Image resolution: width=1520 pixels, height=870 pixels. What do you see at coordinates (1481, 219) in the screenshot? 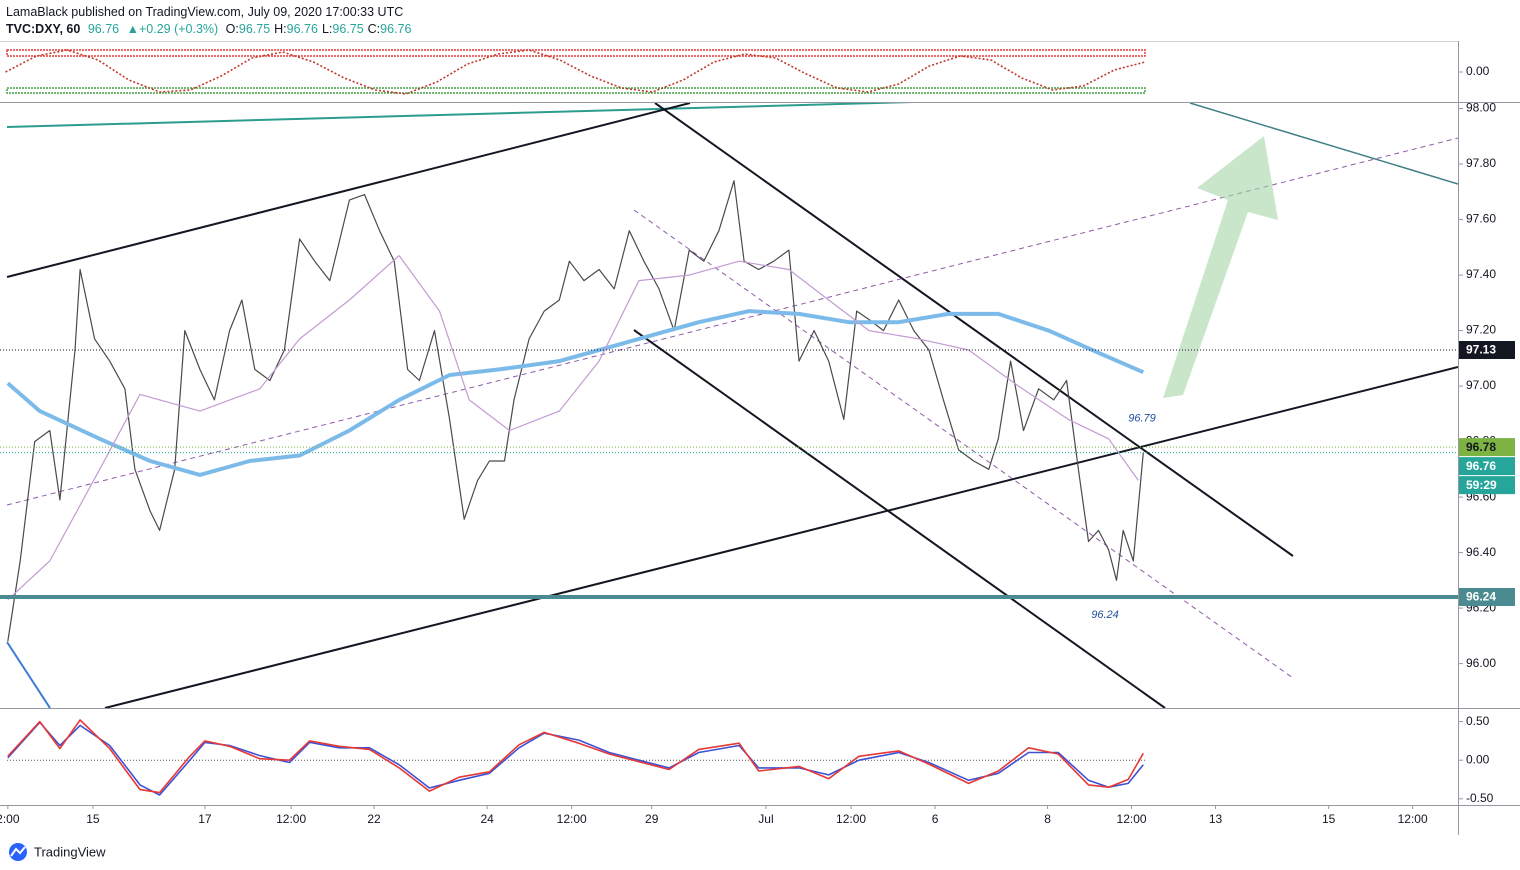
I see `y-tick-label: 97.60` at bounding box center [1481, 219].